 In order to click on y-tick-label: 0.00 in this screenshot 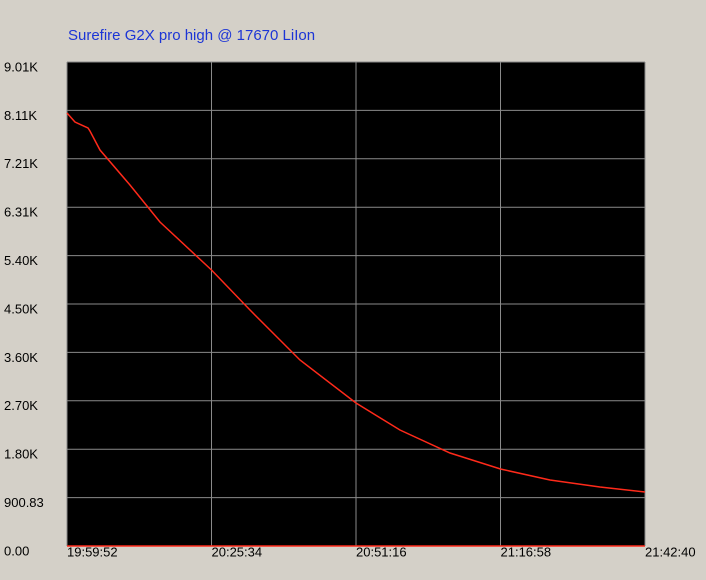, I will do `click(16, 550)`.